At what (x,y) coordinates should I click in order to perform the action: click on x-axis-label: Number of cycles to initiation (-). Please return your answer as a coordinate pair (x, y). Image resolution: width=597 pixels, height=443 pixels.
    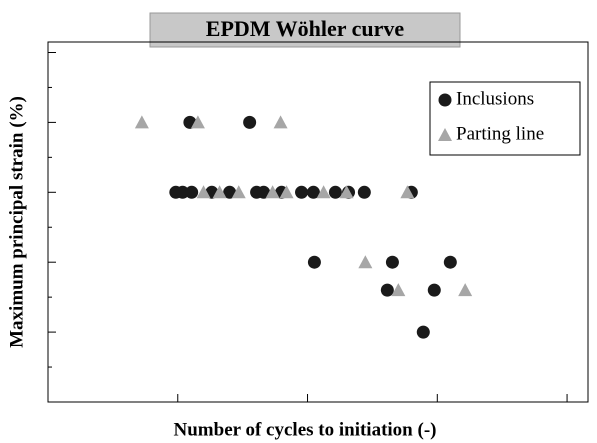
    Looking at the image, I should click on (305, 429).